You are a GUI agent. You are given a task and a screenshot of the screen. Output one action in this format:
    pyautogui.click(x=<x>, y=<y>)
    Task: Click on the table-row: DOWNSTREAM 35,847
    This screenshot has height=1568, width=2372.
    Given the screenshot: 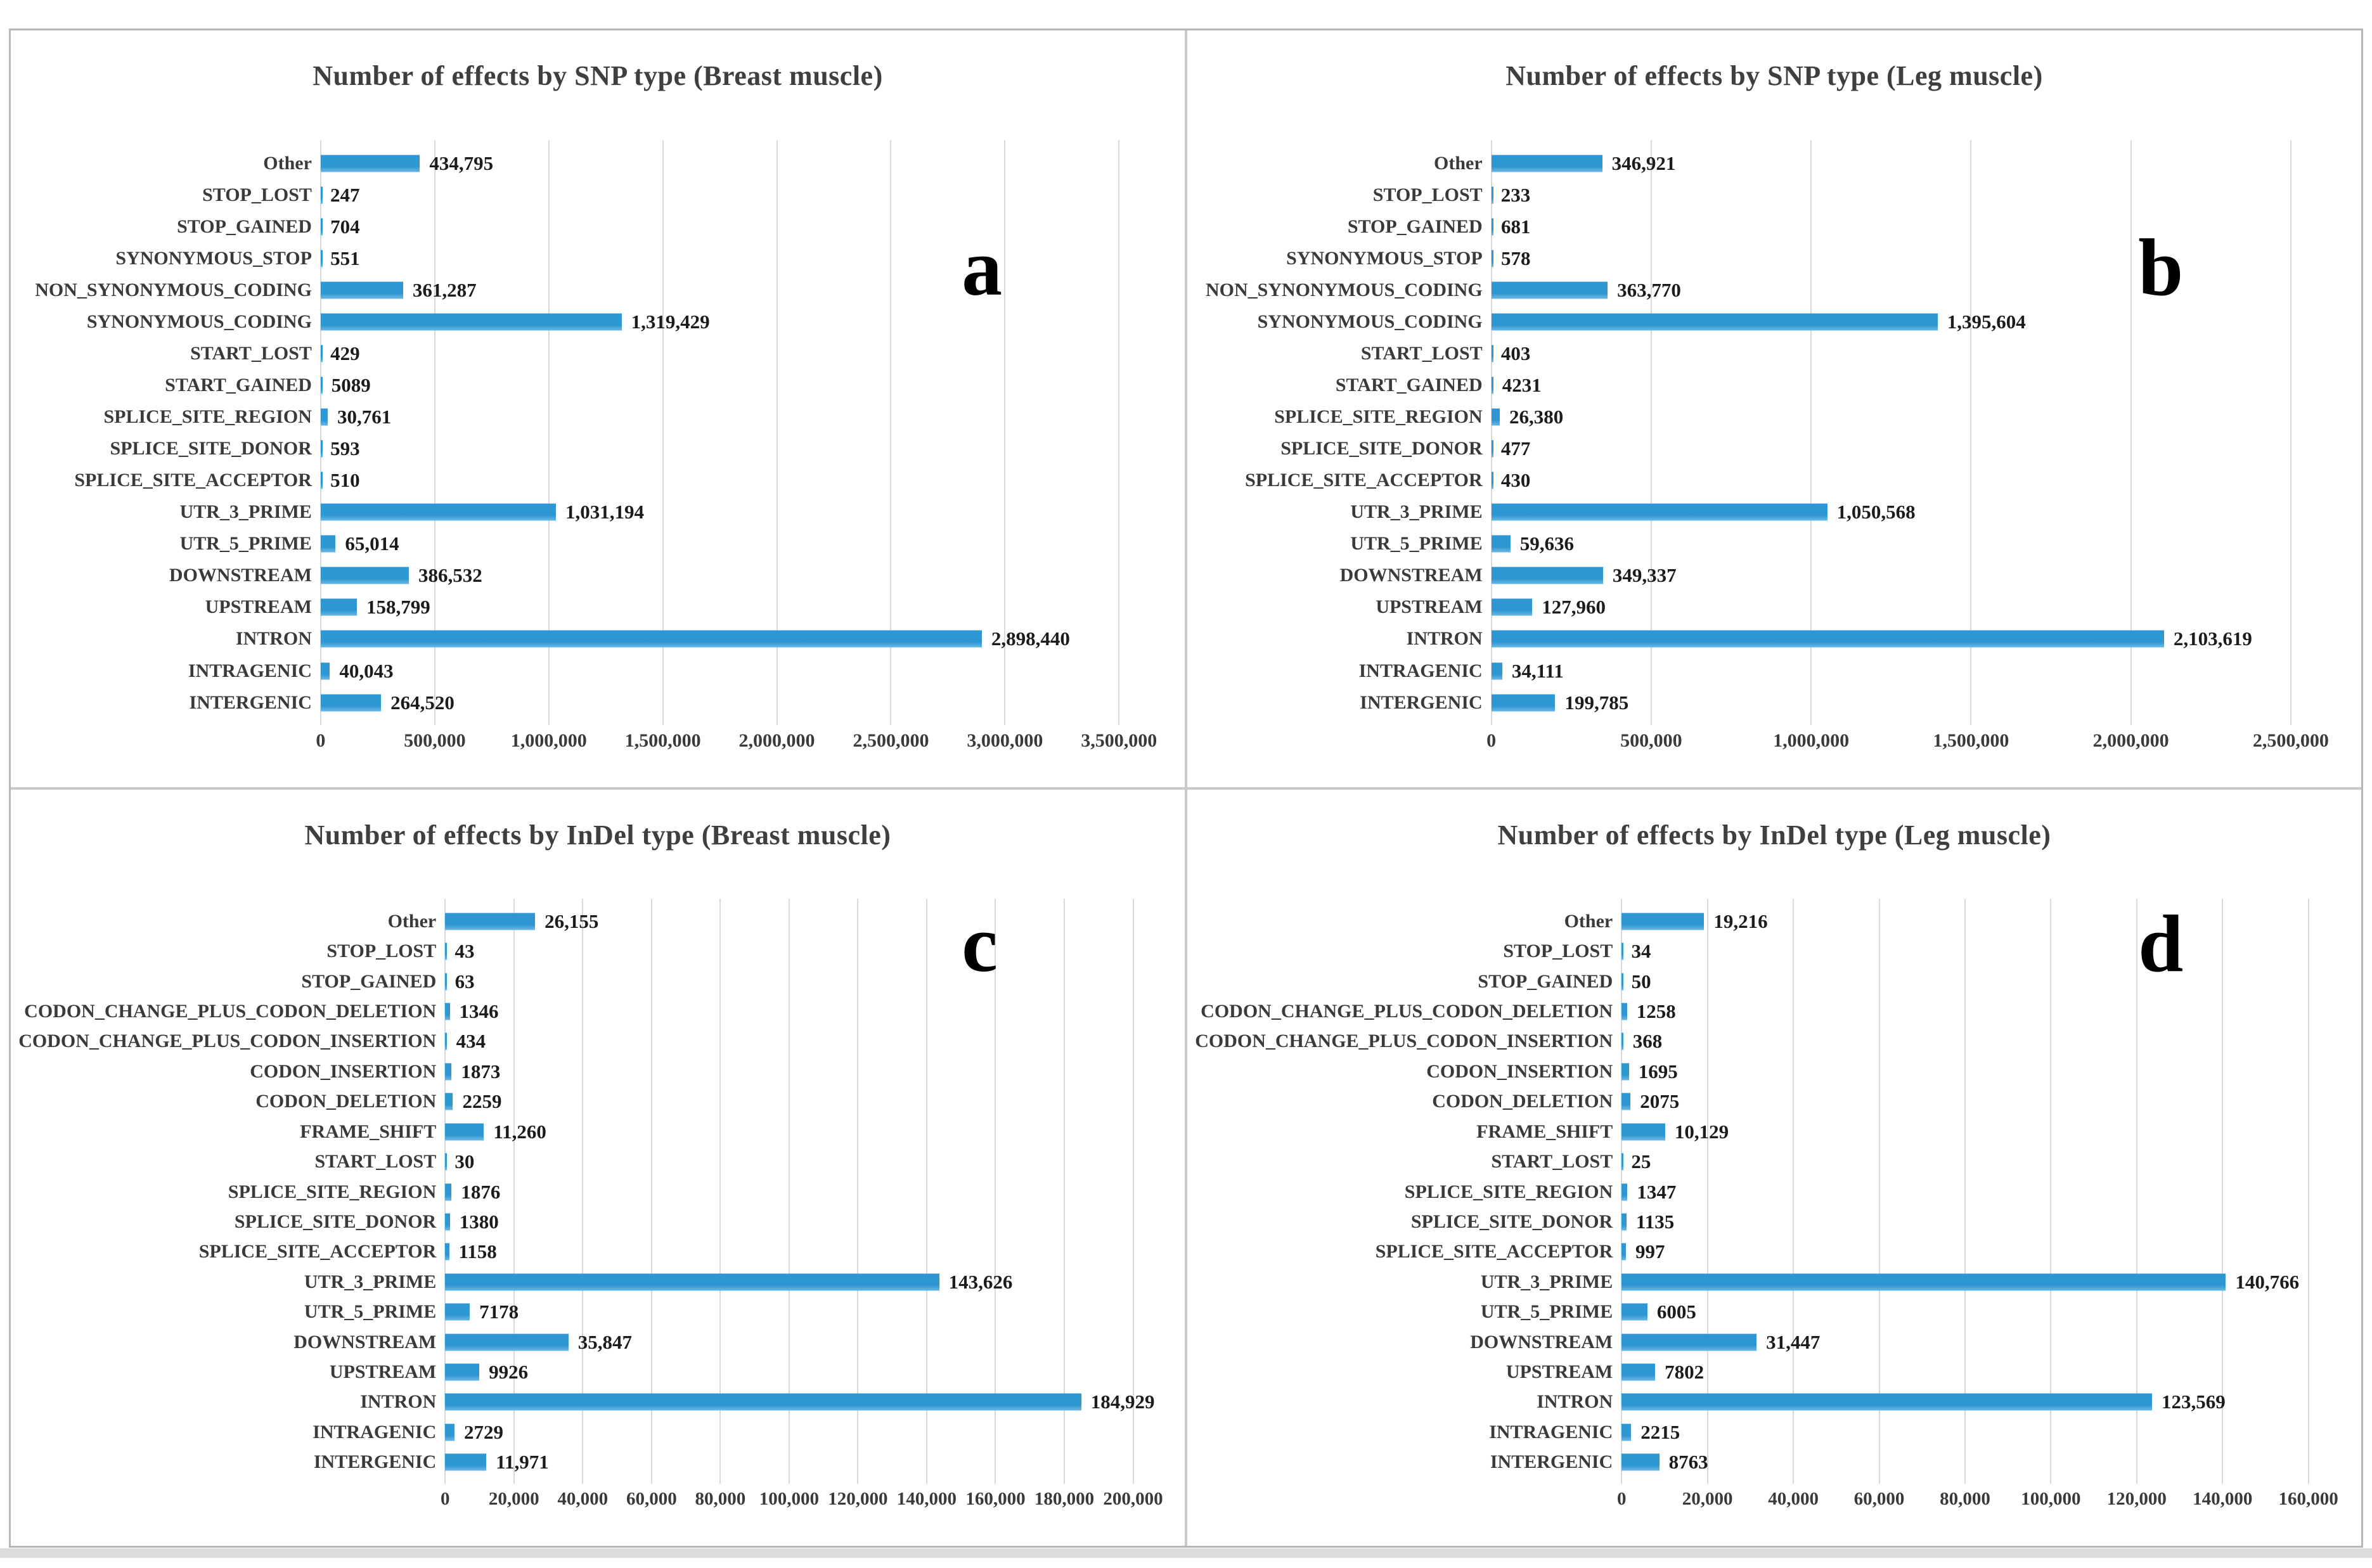 What is the action you would take?
    pyautogui.click(x=598, y=1342)
    